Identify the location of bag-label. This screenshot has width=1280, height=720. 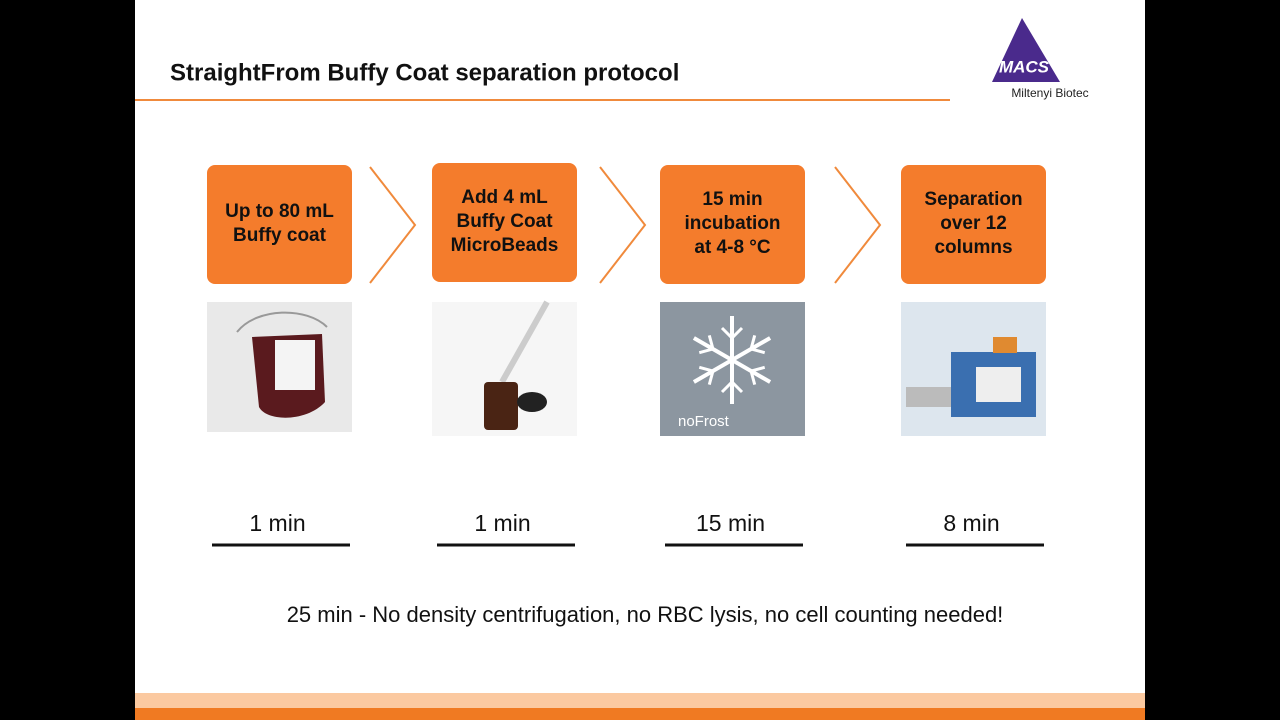
(295, 365).